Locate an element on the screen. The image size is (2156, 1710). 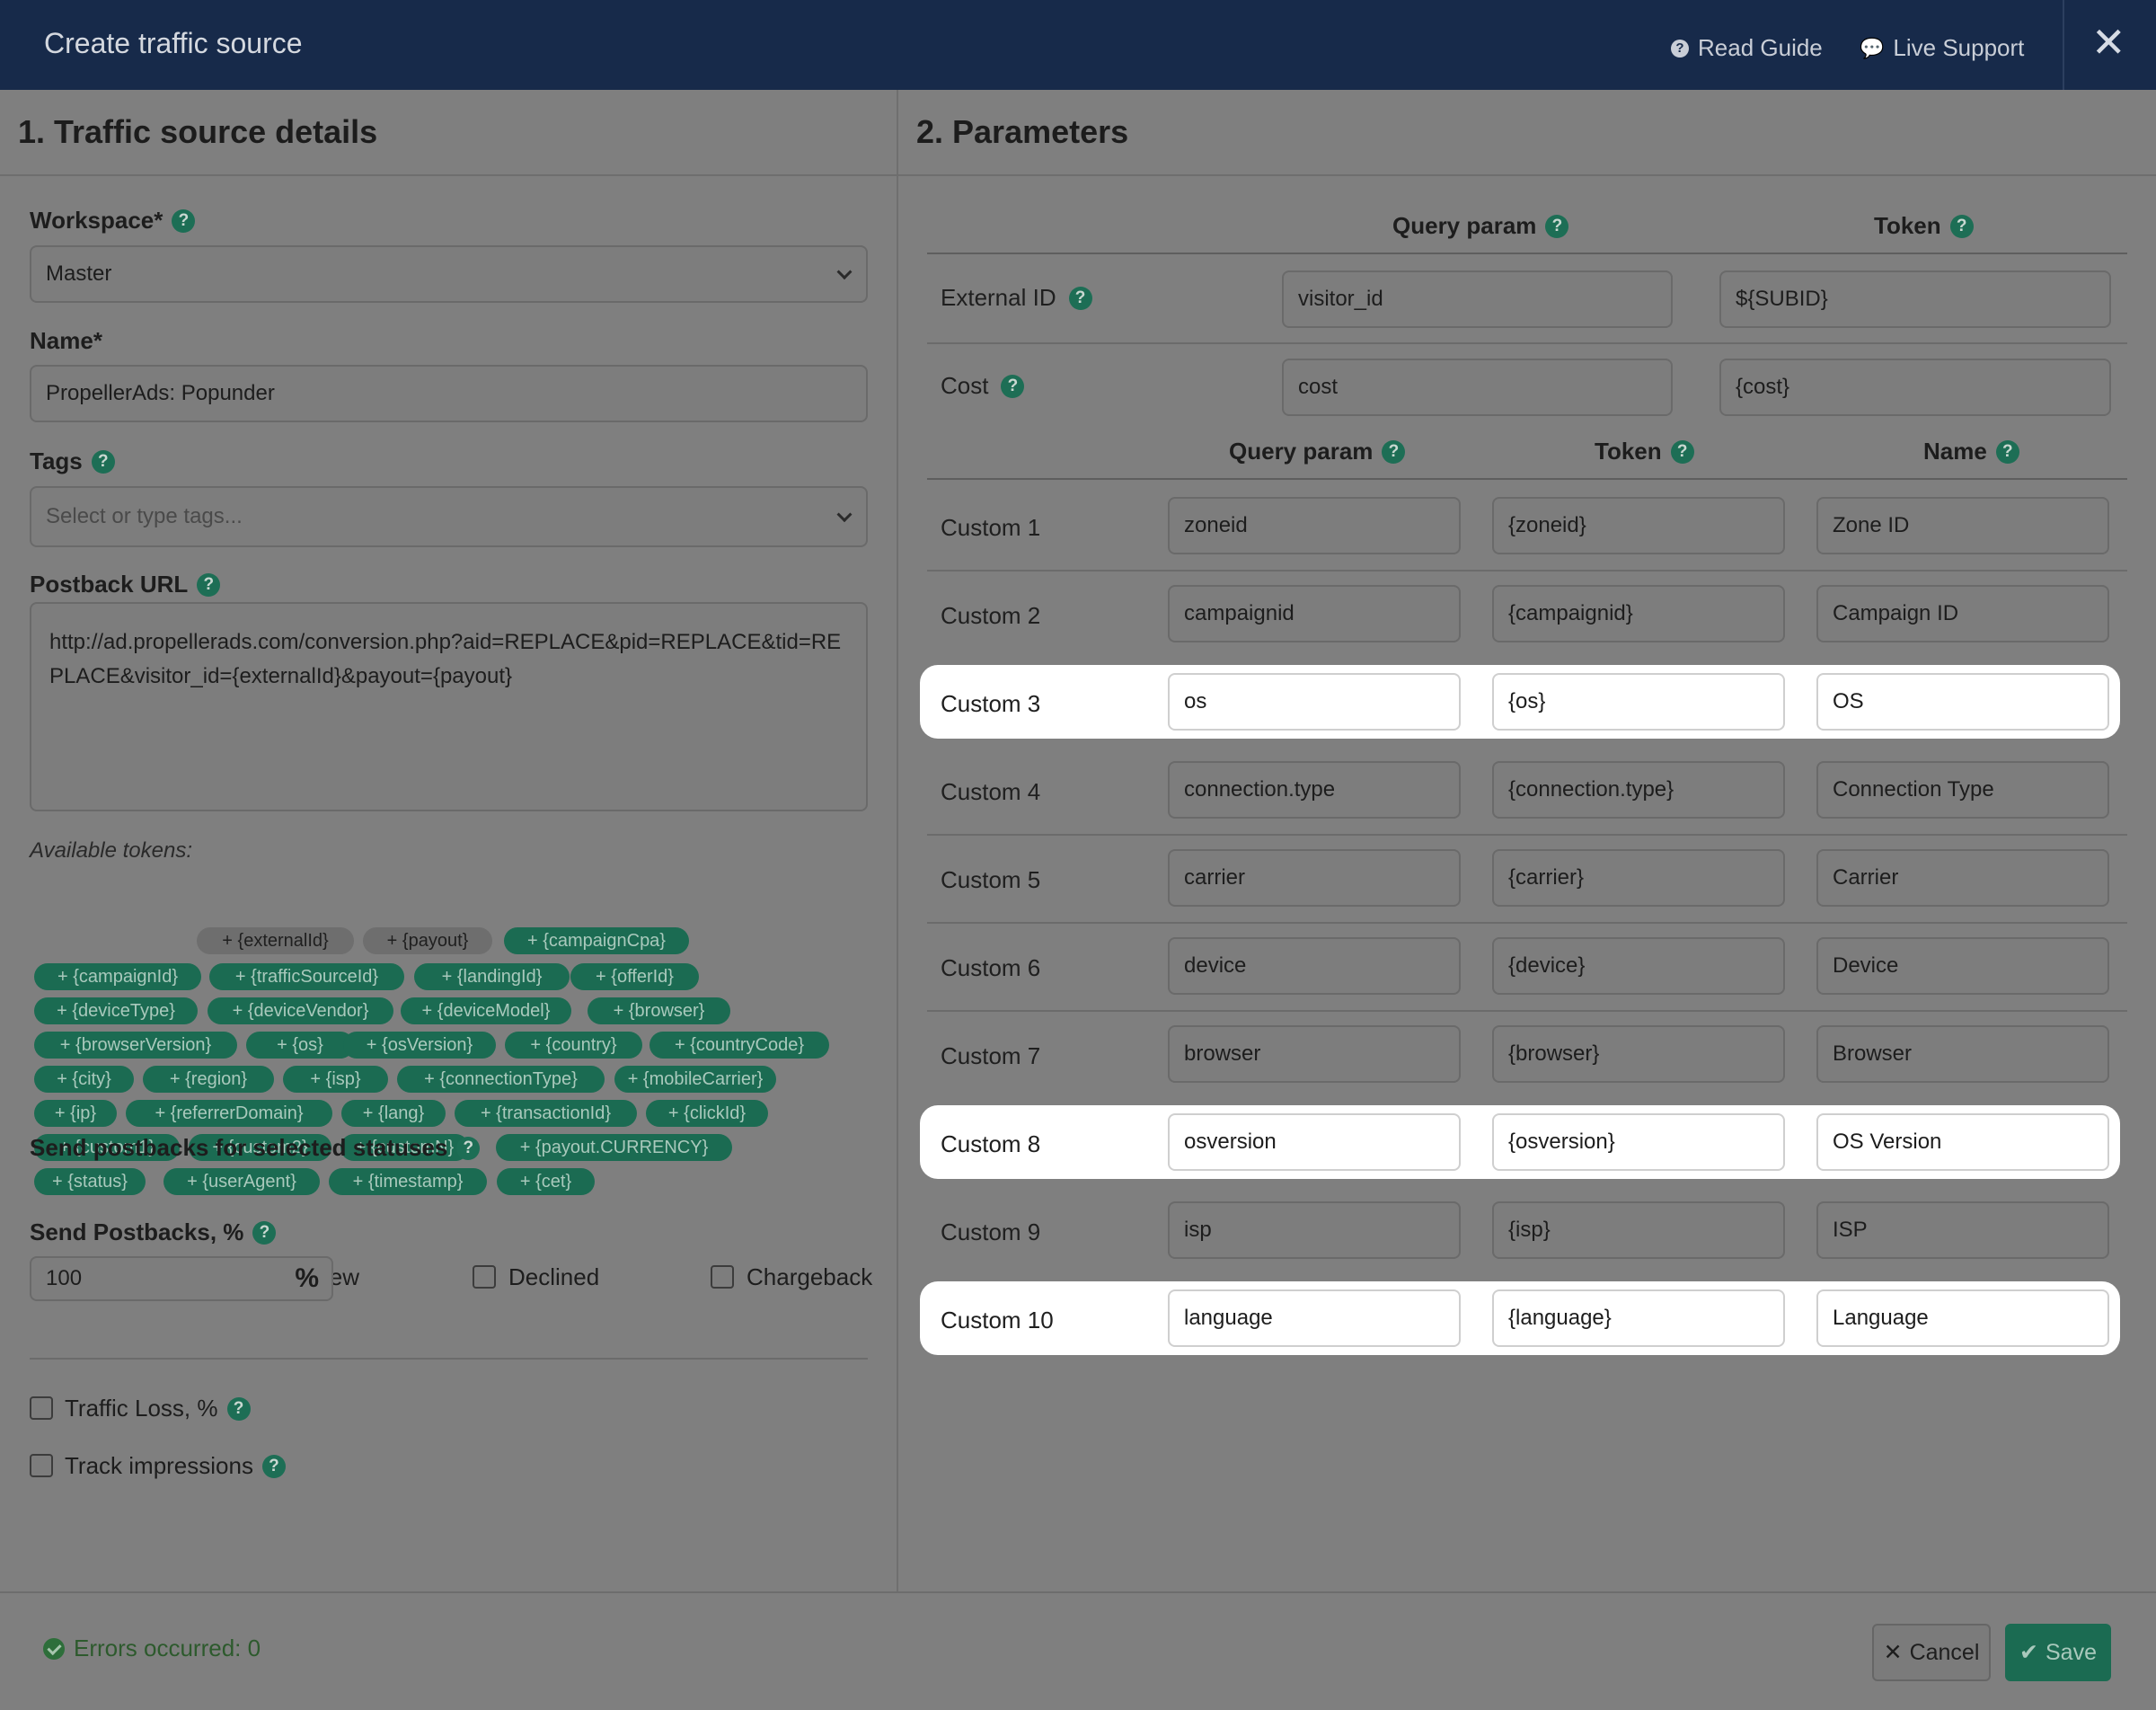
status-checkbox-declined is located at coordinates (485, 1277).